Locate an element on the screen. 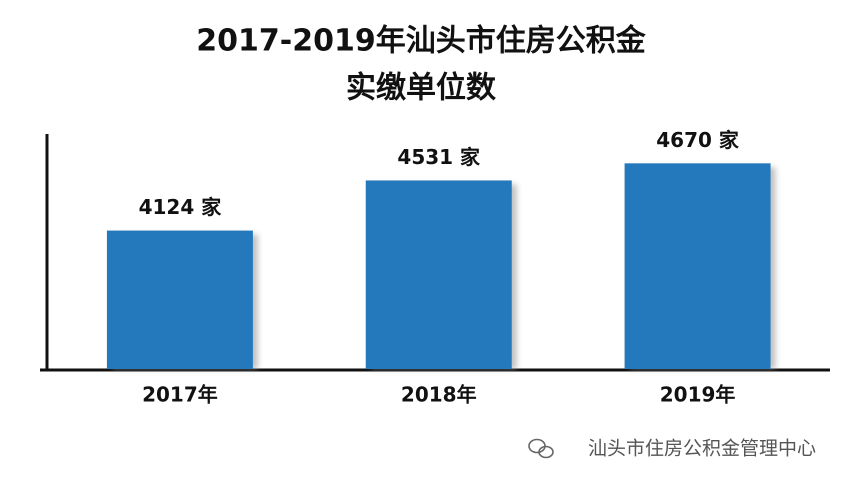 Image resolution: width=843 pixels, height=485 pixels. watermark: 汕头市住房公积金管理中心 is located at coordinates (702, 449).